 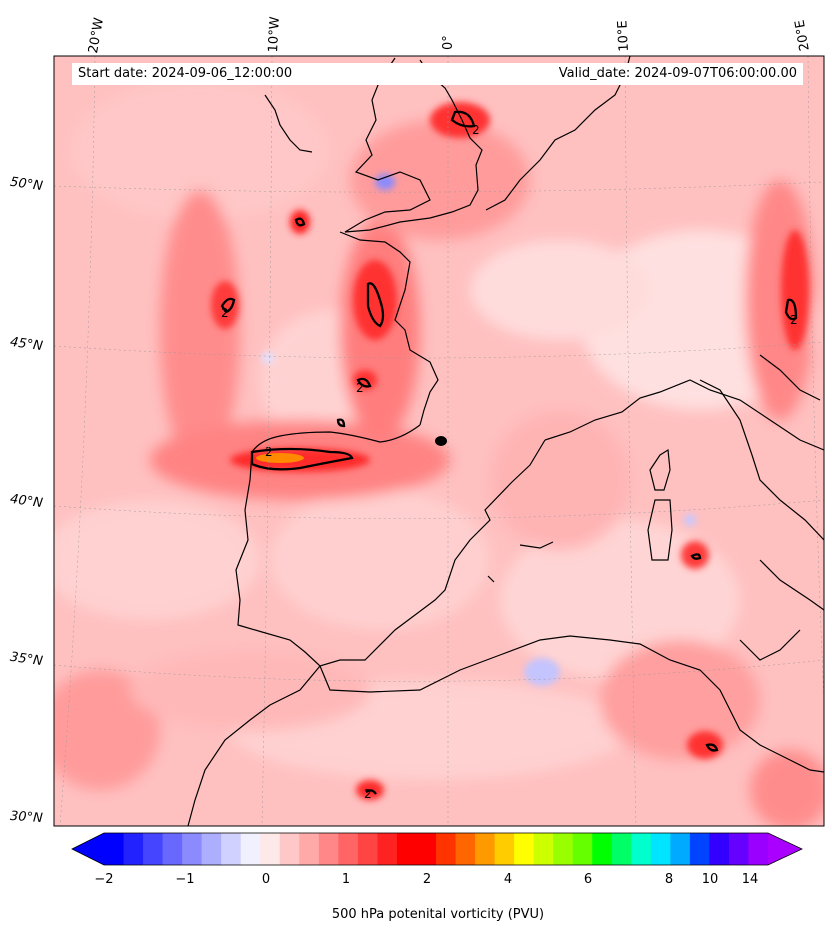 What do you see at coordinates (88, 849) in the screenshot?
I see `colorbar-extend-low` at bounding box center [88, 849].